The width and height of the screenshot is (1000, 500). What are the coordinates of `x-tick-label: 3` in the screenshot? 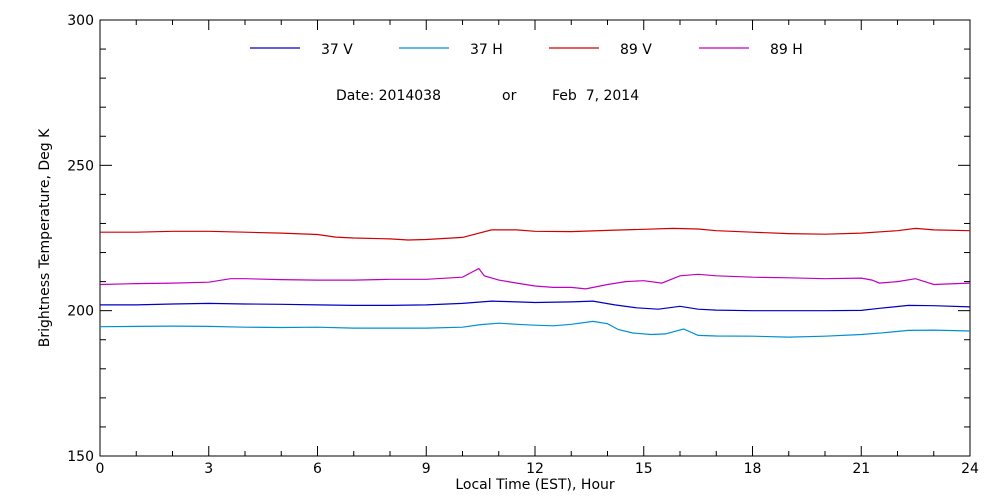 It's located at (208, 469).